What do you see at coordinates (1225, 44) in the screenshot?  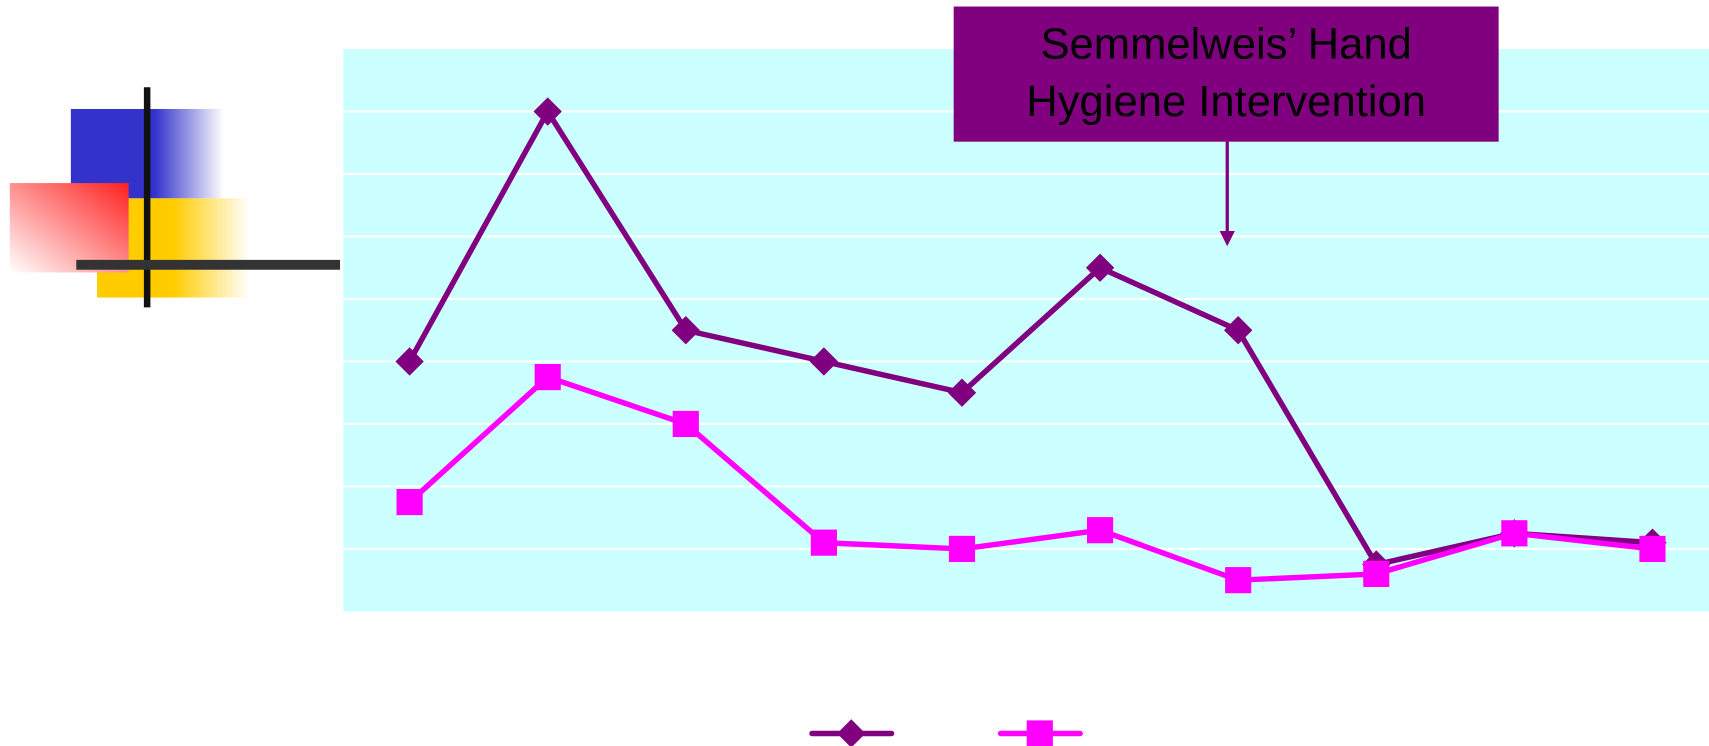 I see `annotation-text: Semmelweis’ Hand` at bounding box center [1225, 44].